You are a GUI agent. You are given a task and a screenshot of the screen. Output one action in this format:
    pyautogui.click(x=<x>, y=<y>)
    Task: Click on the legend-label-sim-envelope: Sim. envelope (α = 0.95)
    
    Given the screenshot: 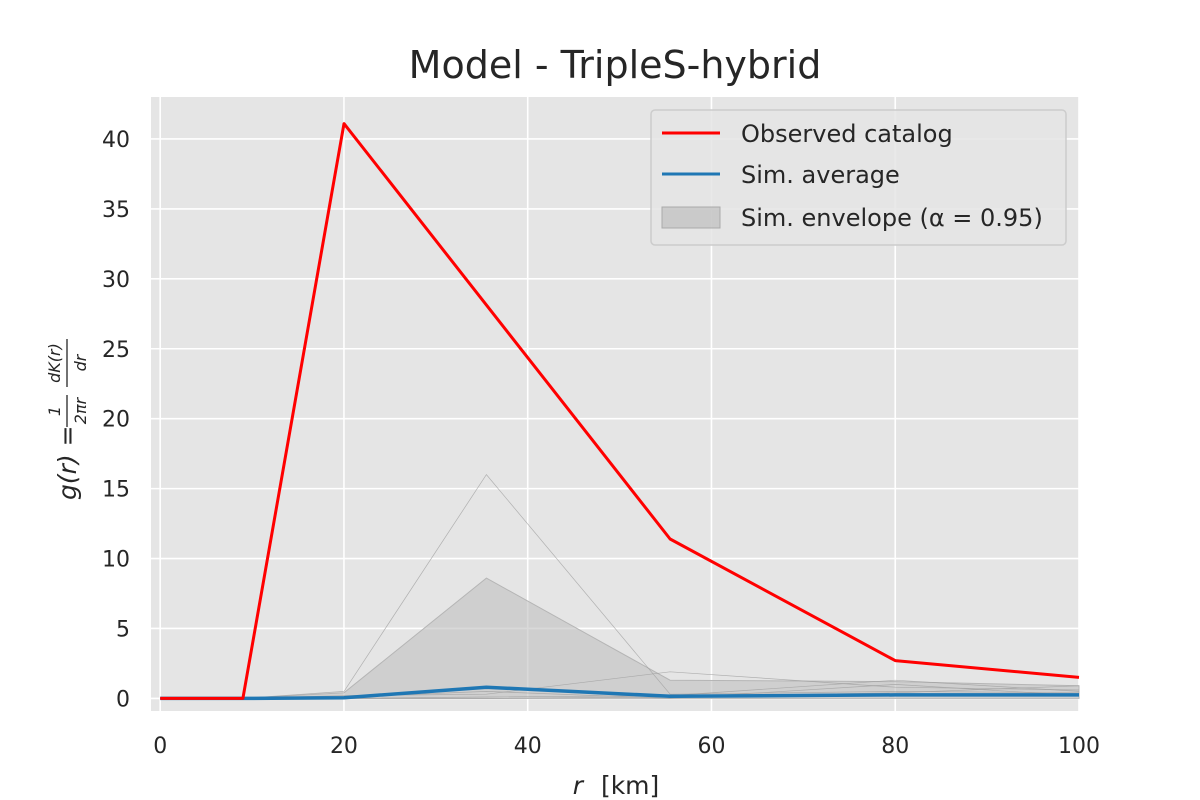 What is the action you would take?
    pyautogui.click(x=892, y=218)
    